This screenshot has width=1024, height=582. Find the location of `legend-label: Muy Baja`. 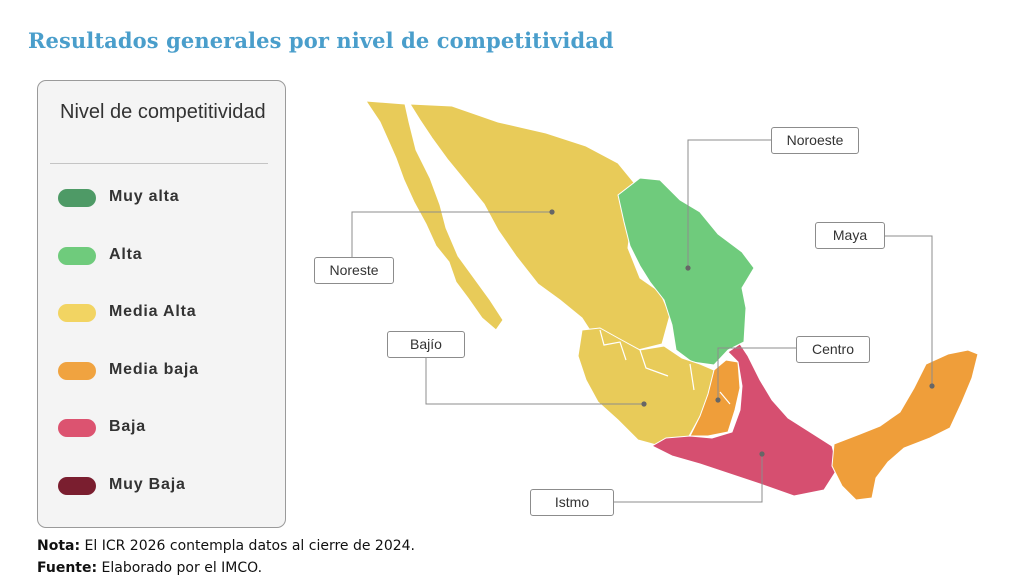

legend-label: Muy Baja is located at coordinates (147, 484).